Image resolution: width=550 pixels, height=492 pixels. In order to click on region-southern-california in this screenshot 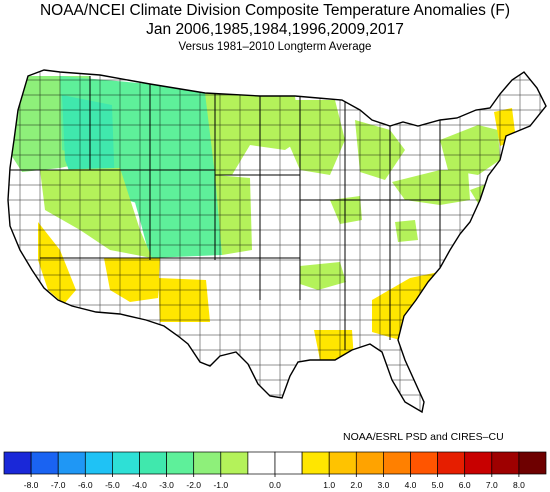, I will do `click(57, 263)`.